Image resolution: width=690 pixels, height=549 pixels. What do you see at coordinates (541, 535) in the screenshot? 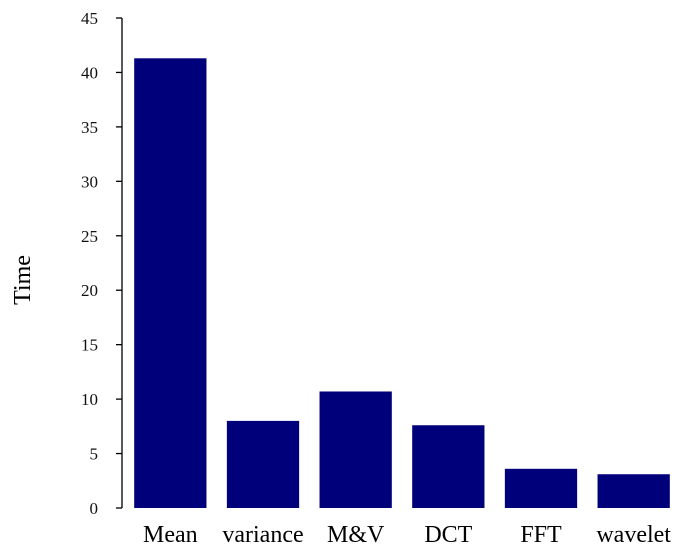
I see `x-tick-label: FFT` at bounding box center [541, 535].